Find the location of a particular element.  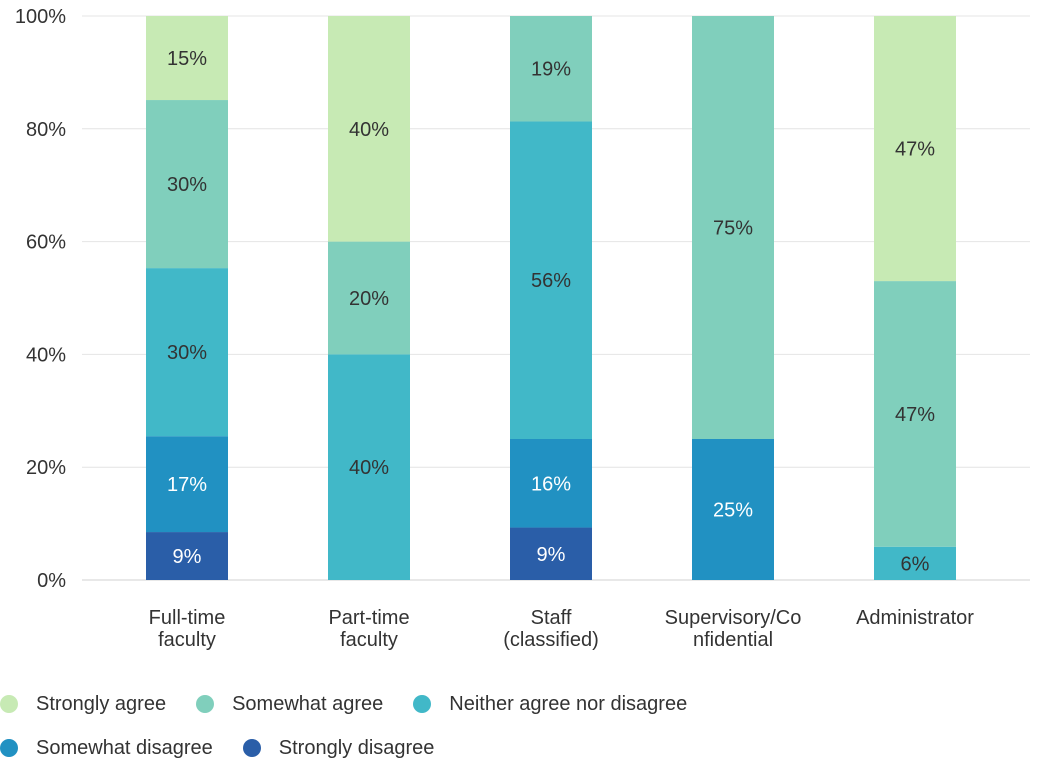

legend-label: Strongly agree is located at coordinates (101, 704).